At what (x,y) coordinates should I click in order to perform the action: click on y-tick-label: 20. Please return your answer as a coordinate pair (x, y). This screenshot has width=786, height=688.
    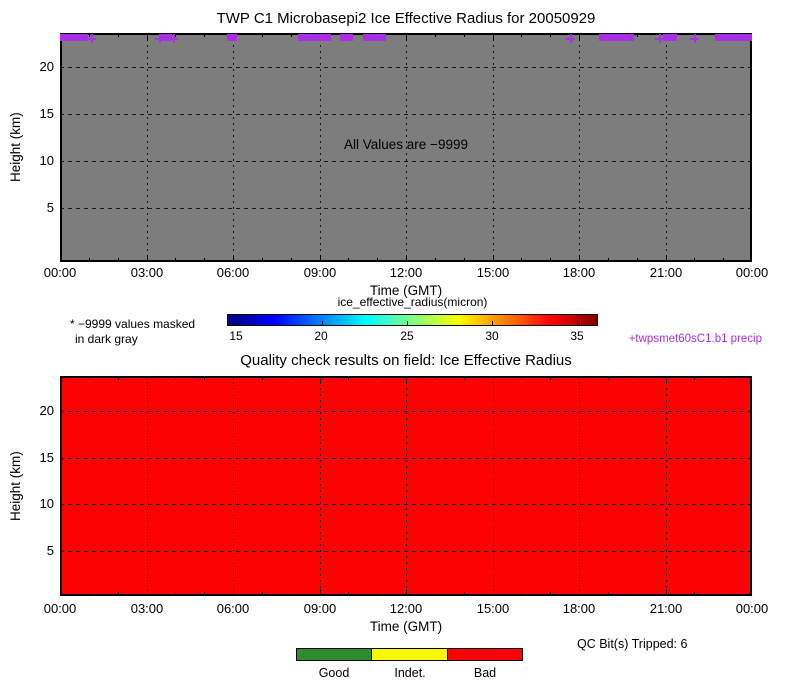
    Looking at the image, I should click on (46, 410).